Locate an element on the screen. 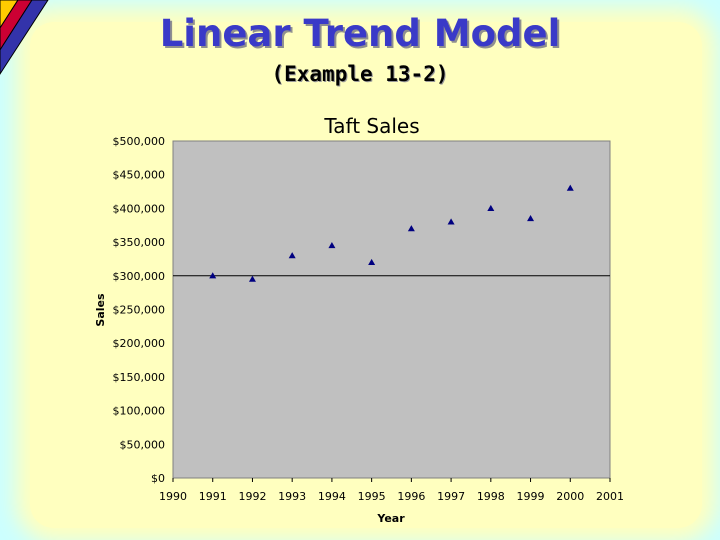  data-points is located at coordinates (391, 233).